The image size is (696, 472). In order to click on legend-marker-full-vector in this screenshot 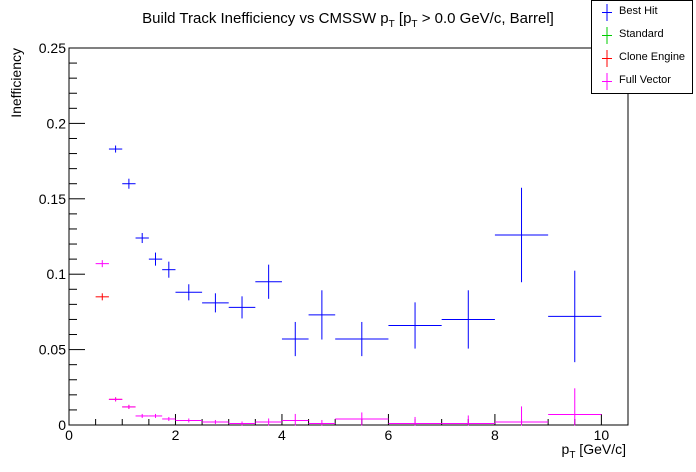, I will do `click(607, 81)`.